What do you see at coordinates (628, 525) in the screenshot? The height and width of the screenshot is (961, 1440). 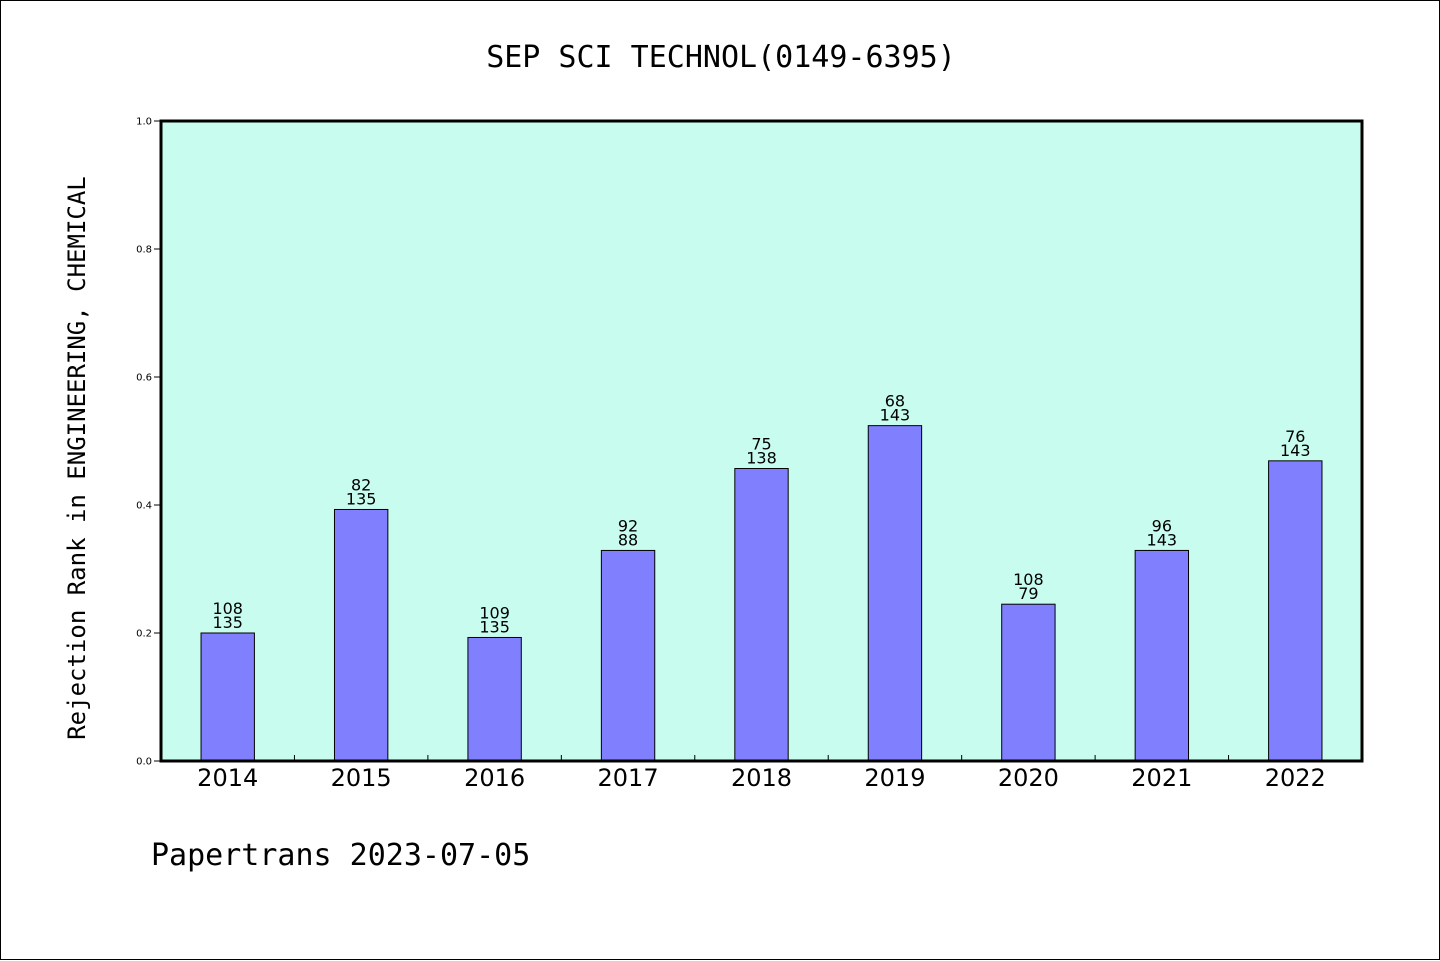 I see `bar-label-top: 92` at bounding box center [628, 525].